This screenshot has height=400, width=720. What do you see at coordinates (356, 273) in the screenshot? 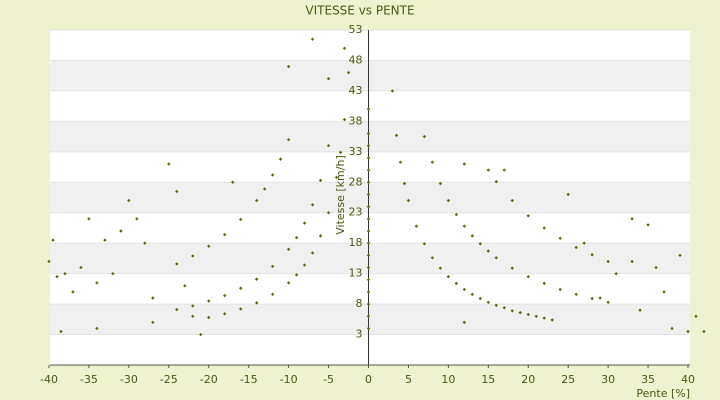
I see `y-tick-label: 13` at bounding box center [356, 273].